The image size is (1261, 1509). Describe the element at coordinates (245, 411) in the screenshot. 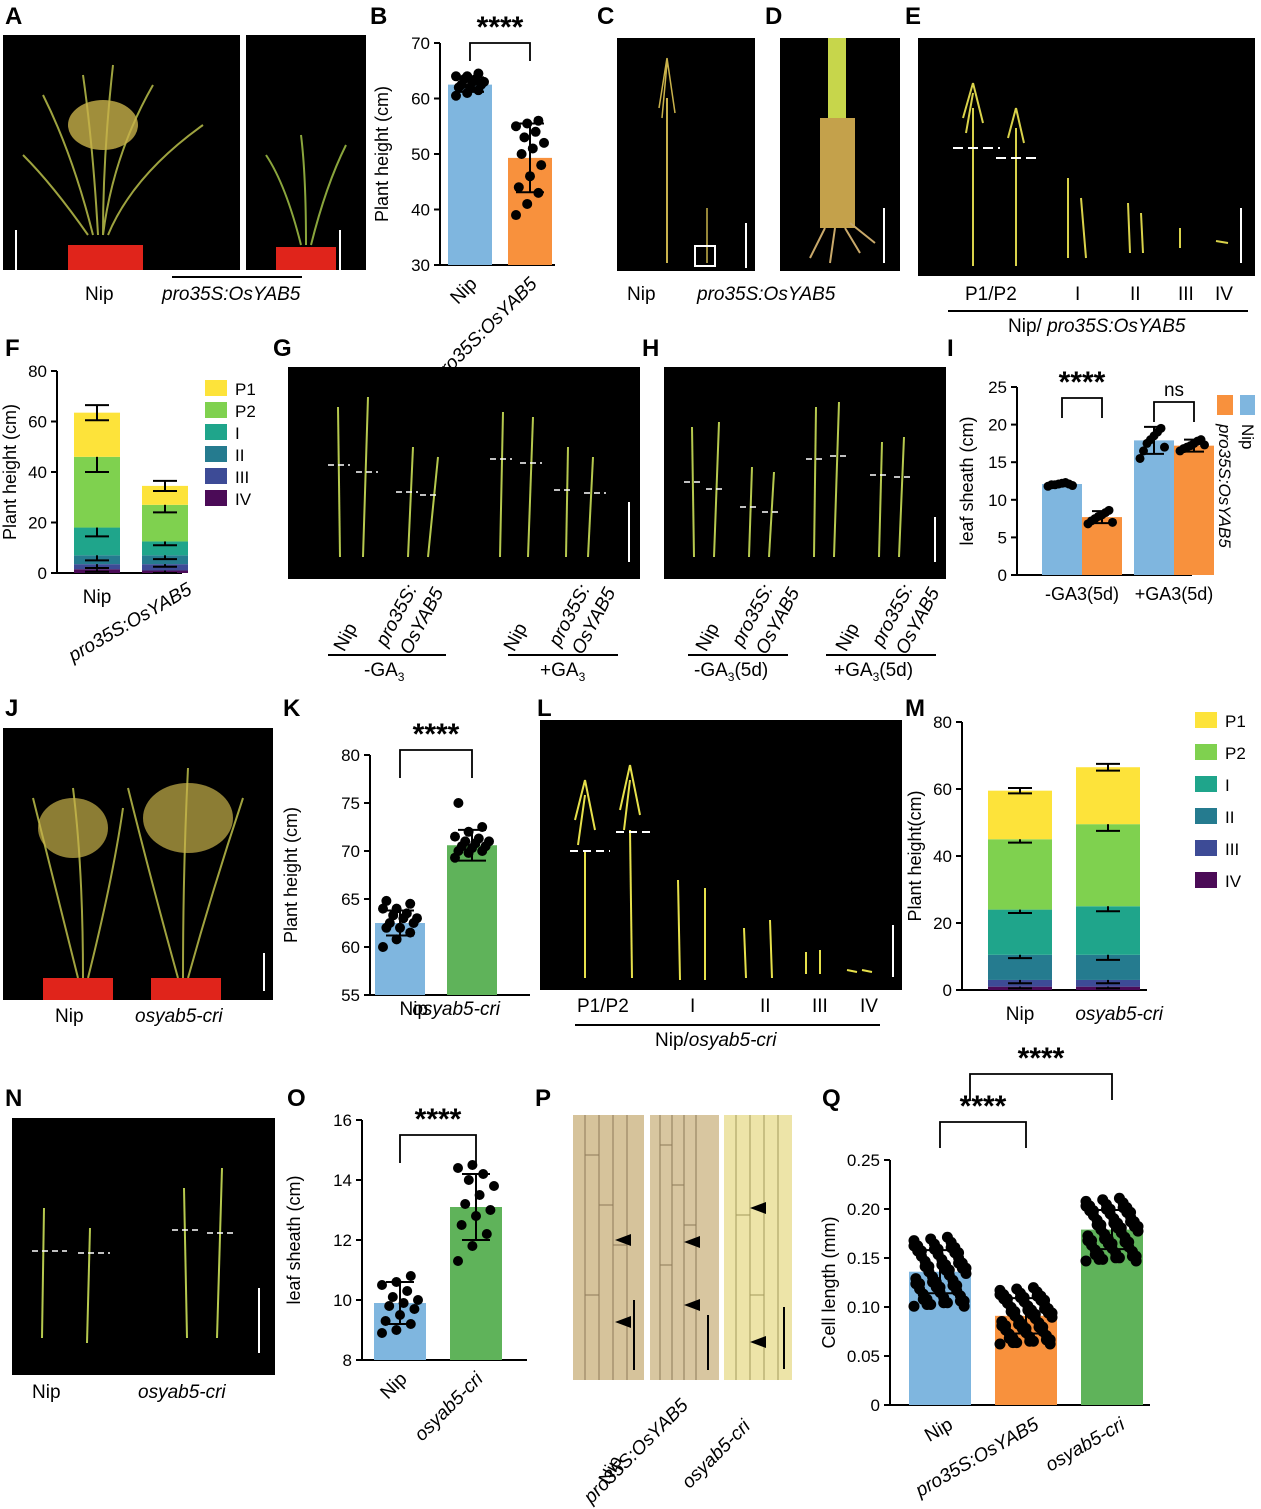

I see `legend-label: P2` at that location.